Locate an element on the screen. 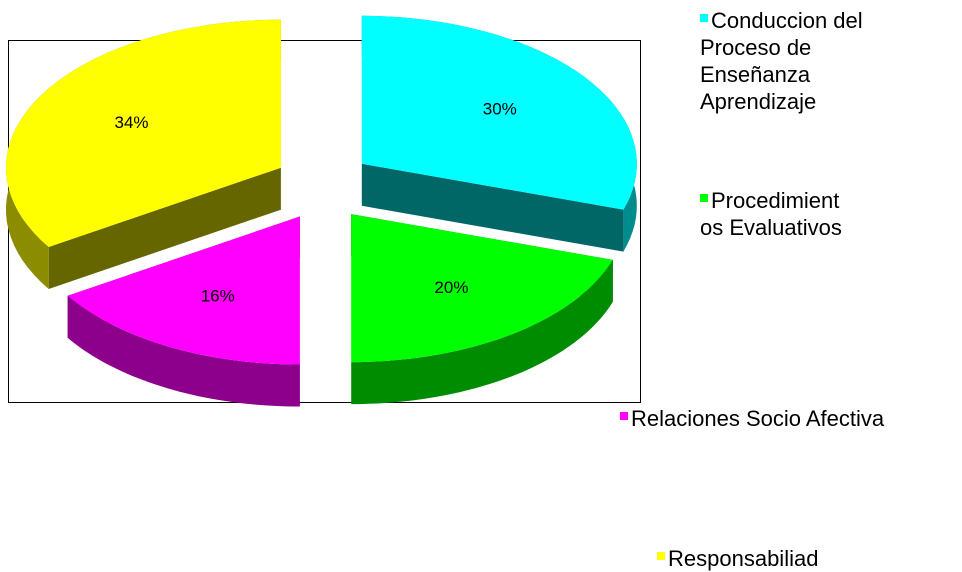 This screenshot has height=572, width=962. data-label: 16% is located at coordinates (218, 295).